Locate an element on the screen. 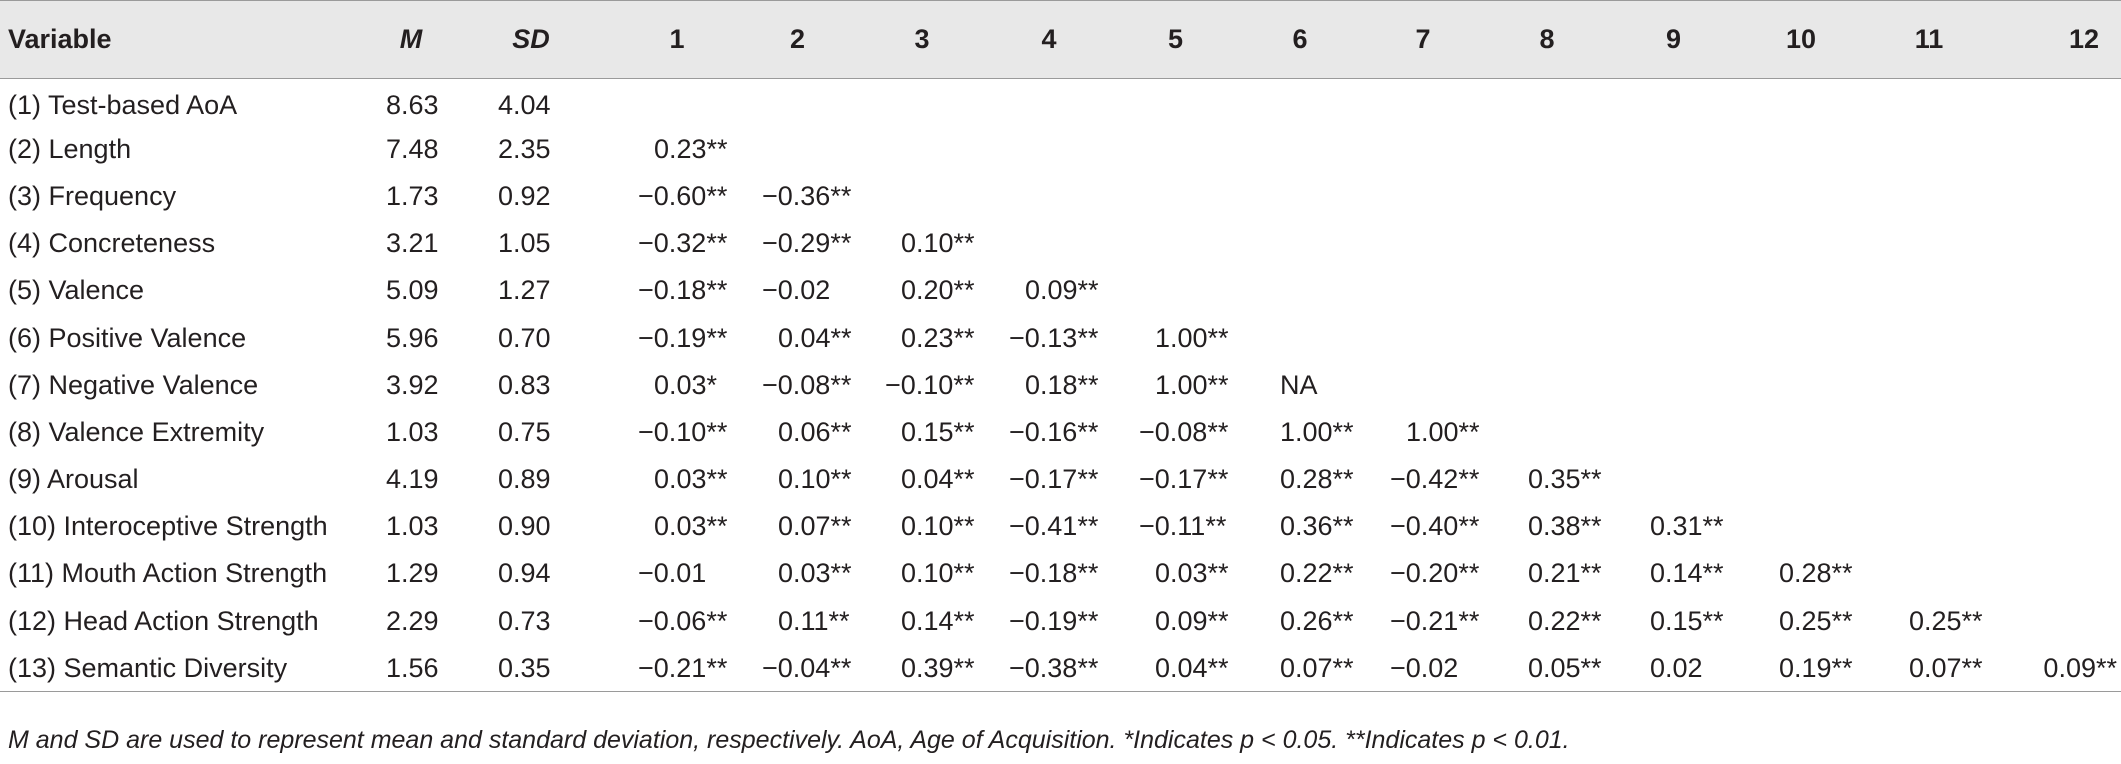  correlation-cell: 0.38** is located at coordinates (1565, 526).